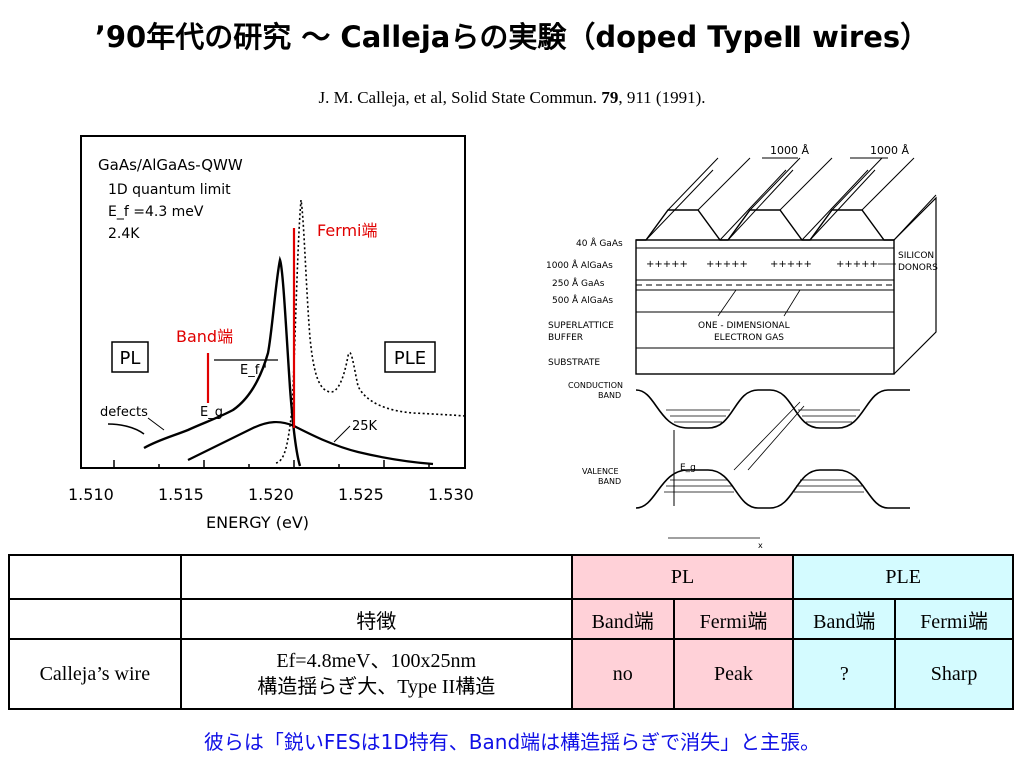 This screenshot has width=1024, height=768. I want to click on valence-band-curve, so click(772, 489).